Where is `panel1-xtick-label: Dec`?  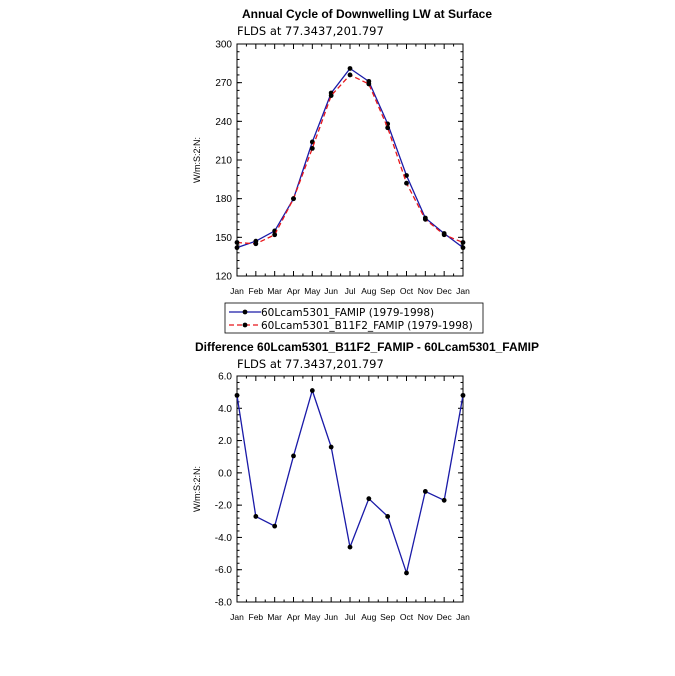
panel1-xtick-label: Dec is located at coordinates (445, 291).